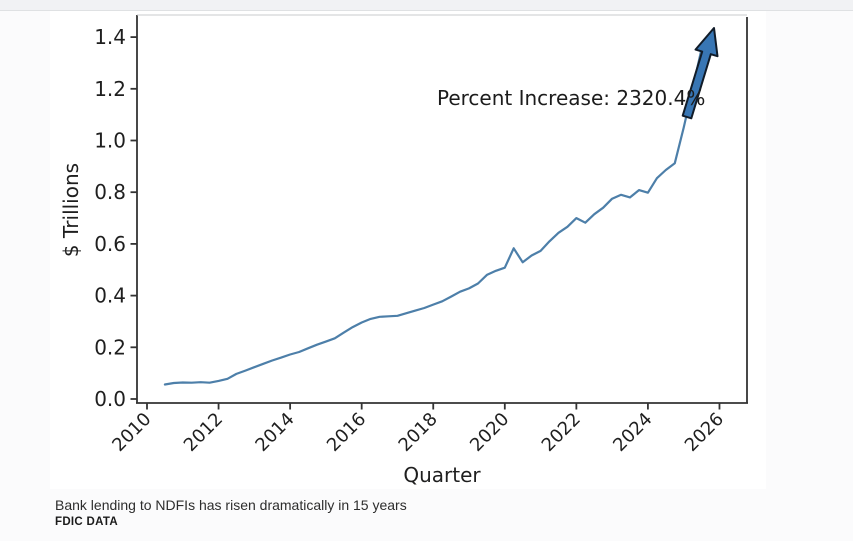  What do you see at coordinates (110, 141) in the screenshot?
I see `y-tick-label: 1.0` at bounding box center [110, 141].